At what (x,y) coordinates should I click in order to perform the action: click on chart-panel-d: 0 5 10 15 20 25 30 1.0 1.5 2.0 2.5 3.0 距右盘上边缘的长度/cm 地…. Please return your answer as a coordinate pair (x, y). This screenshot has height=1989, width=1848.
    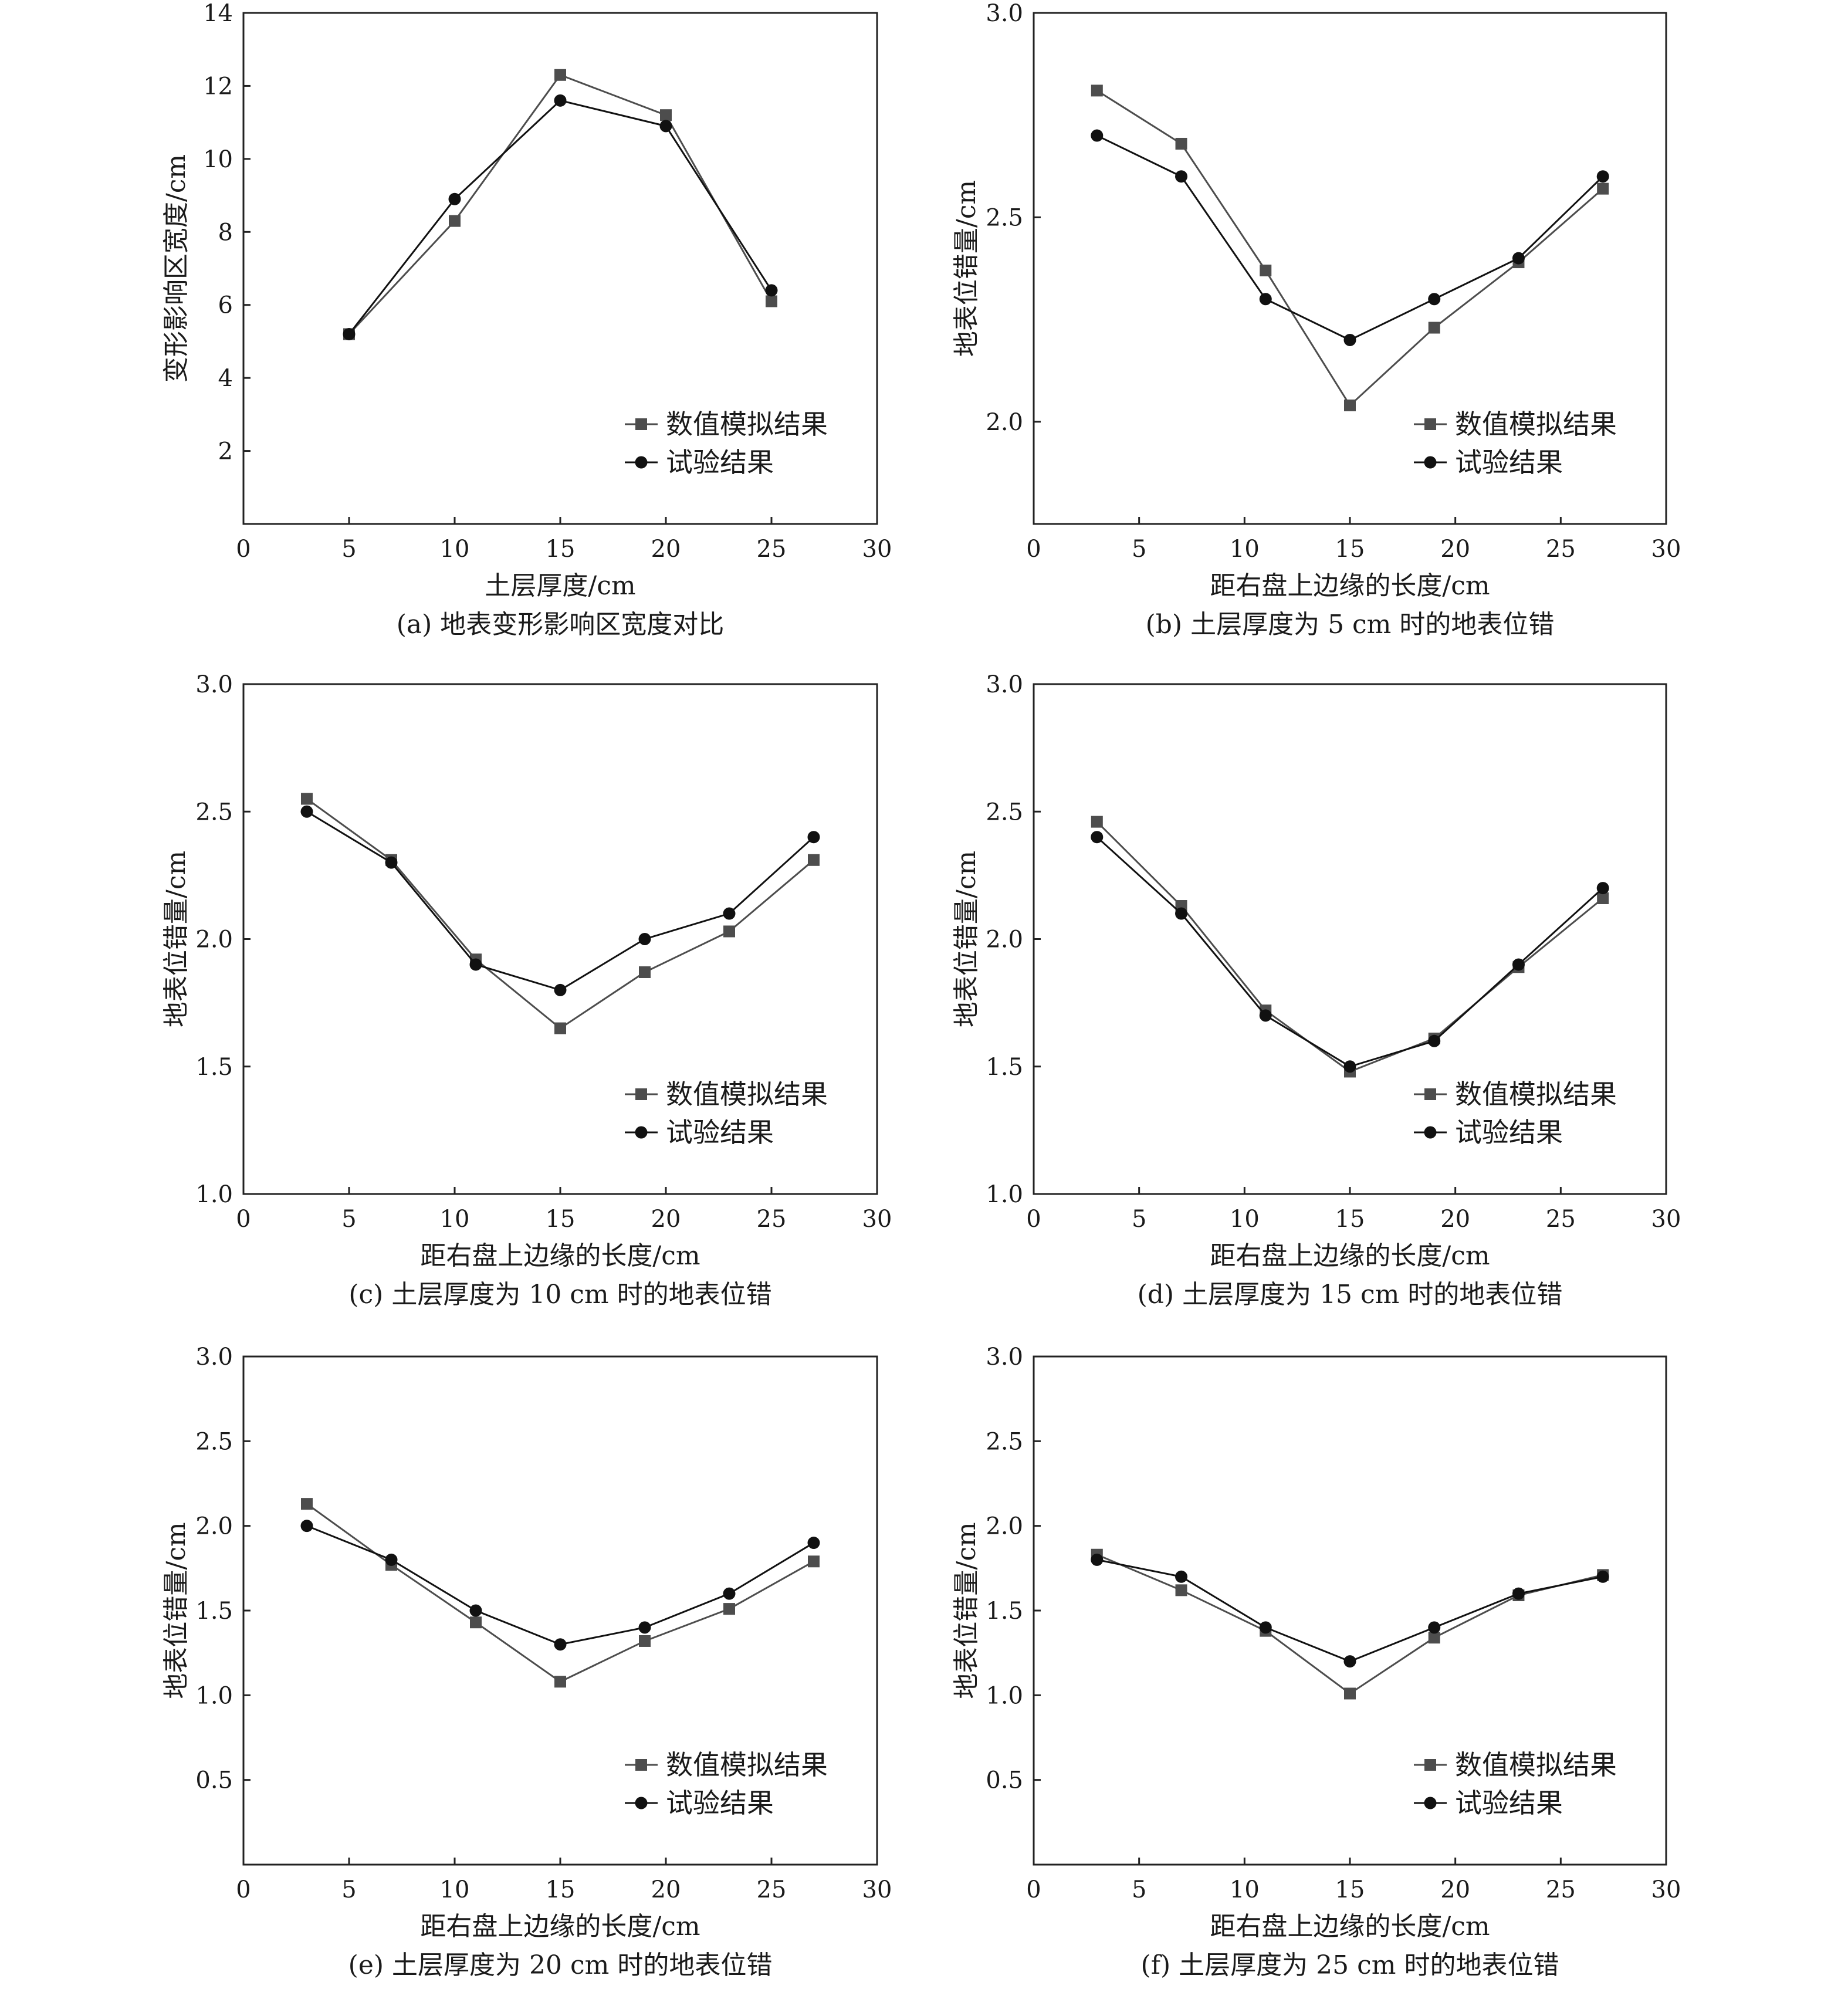
    Looking at the image, I should click on (1316, 990).